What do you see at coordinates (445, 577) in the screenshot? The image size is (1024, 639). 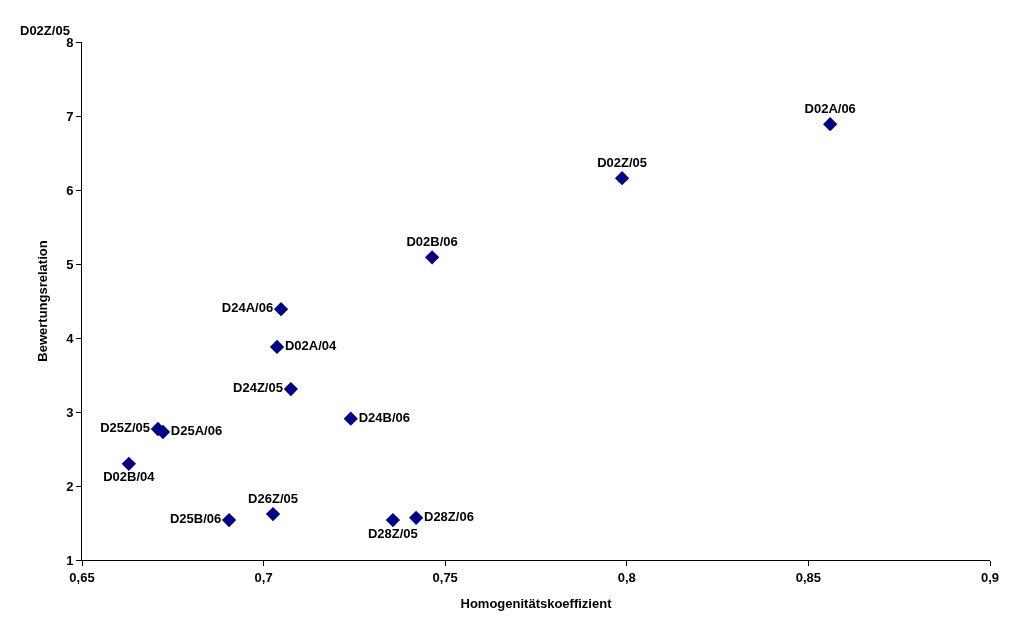 I see `x-tick-label: 0,75` at bounding box center [445, 577].